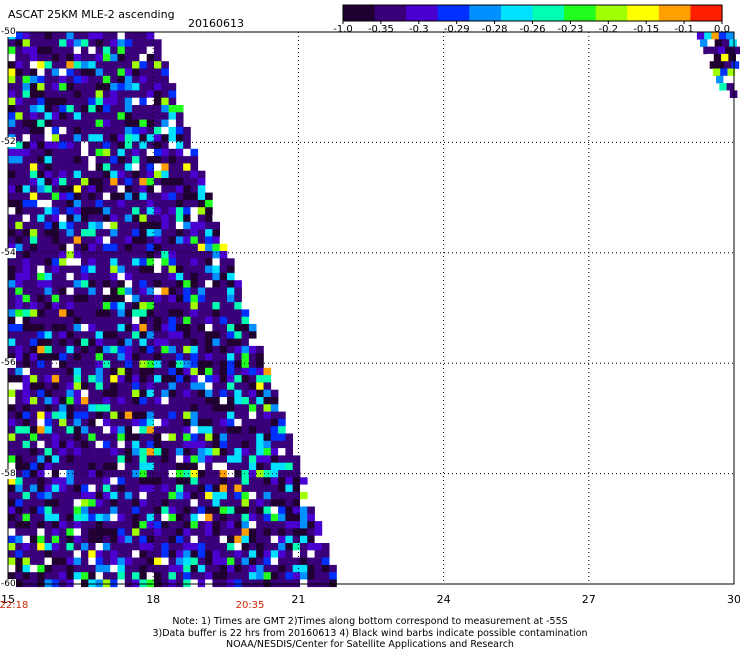 The height and width of the screenshot is (650, 740). What do you see at coordinates (548, 13) in the screenshot?
I see `colorbar-segment` at bounding box center [548, 13].